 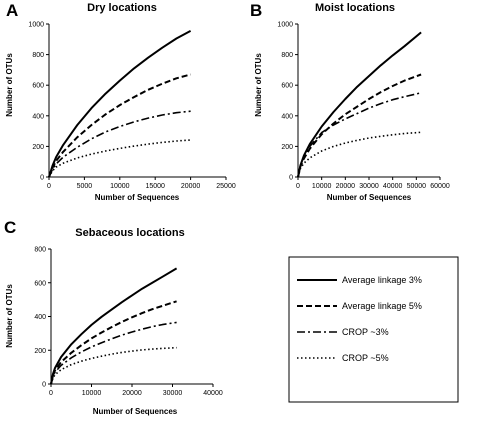 What do you see at coordinates (38, 147) in the screenshot?
I see `y-tick-label-a: 200` at bounding box center [38, 147].